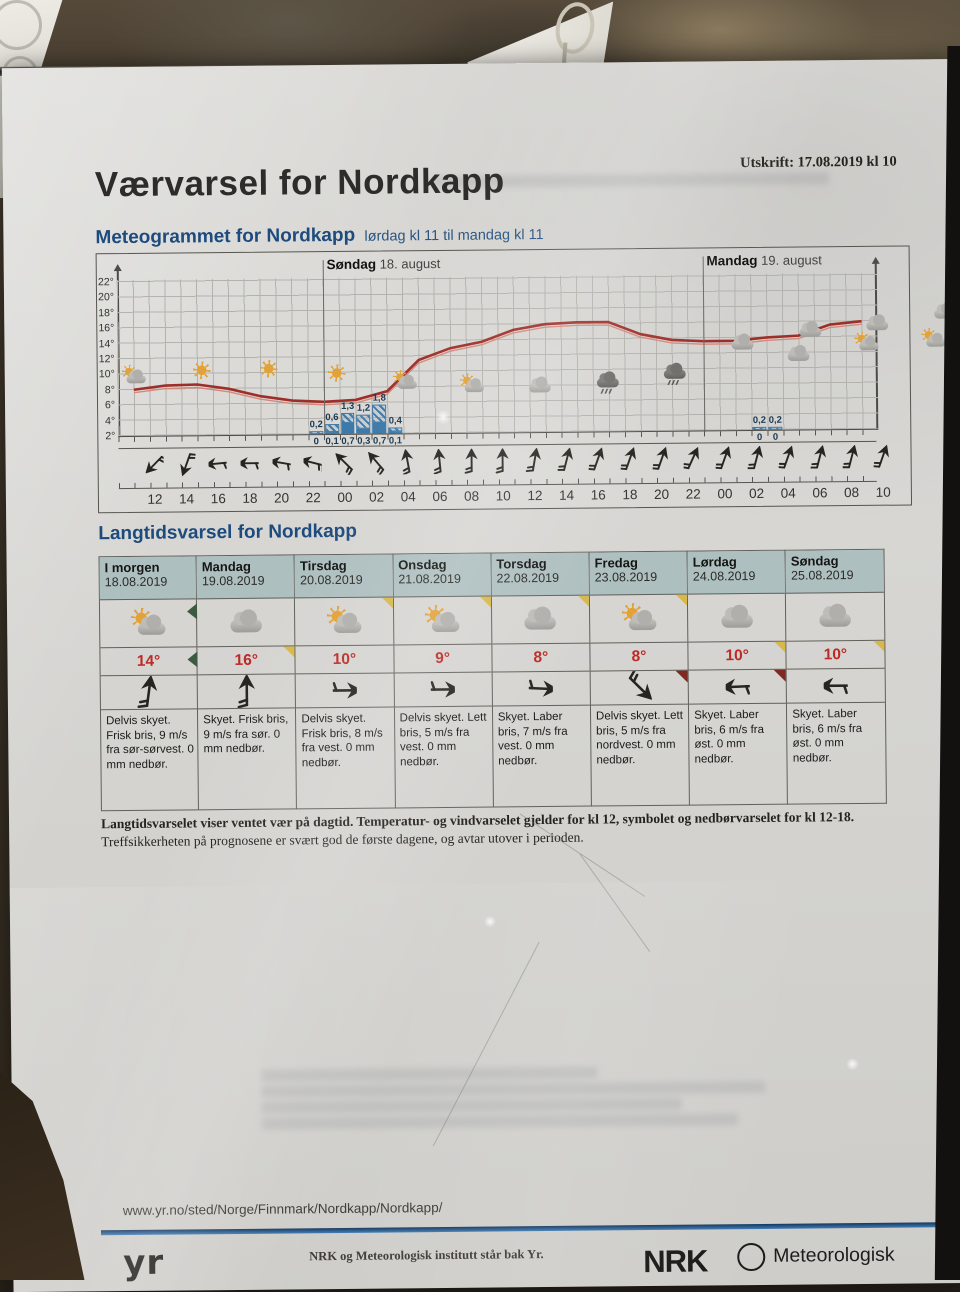 The height and width of the screenshot is (1292, 960). Describe the element at coordinates (364, 421) in the screenshot. I see `precip-max-part` at that location.